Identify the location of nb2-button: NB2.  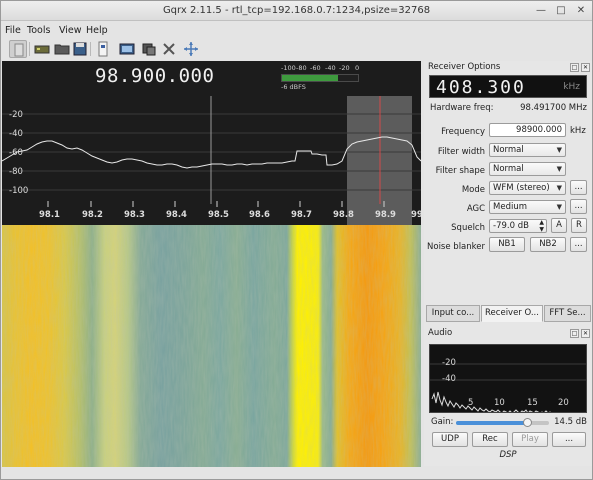
(548, 244).